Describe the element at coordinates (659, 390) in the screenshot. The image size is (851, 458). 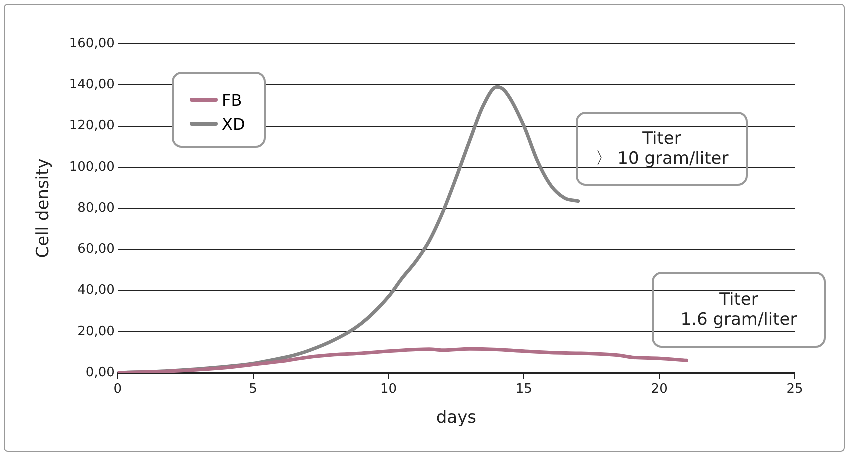
I see `x-tick-label: 20` at that location.